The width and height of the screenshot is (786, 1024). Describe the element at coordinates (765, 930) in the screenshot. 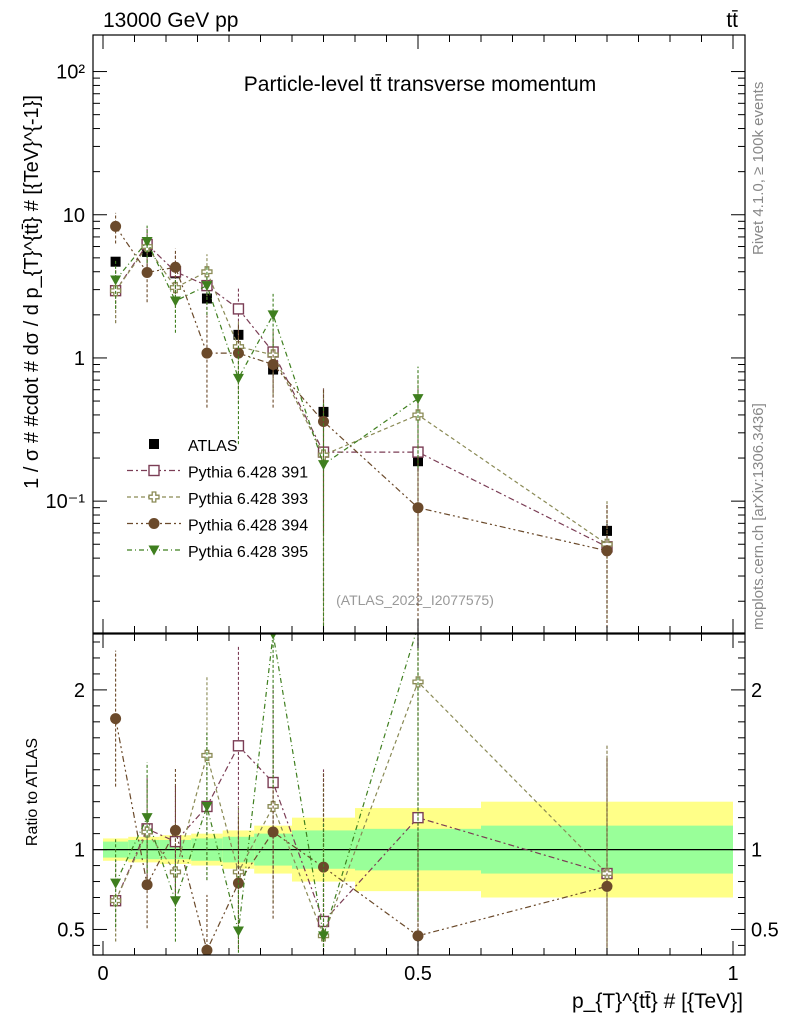

I see `y-tick-label-right: 0.5` at that location.